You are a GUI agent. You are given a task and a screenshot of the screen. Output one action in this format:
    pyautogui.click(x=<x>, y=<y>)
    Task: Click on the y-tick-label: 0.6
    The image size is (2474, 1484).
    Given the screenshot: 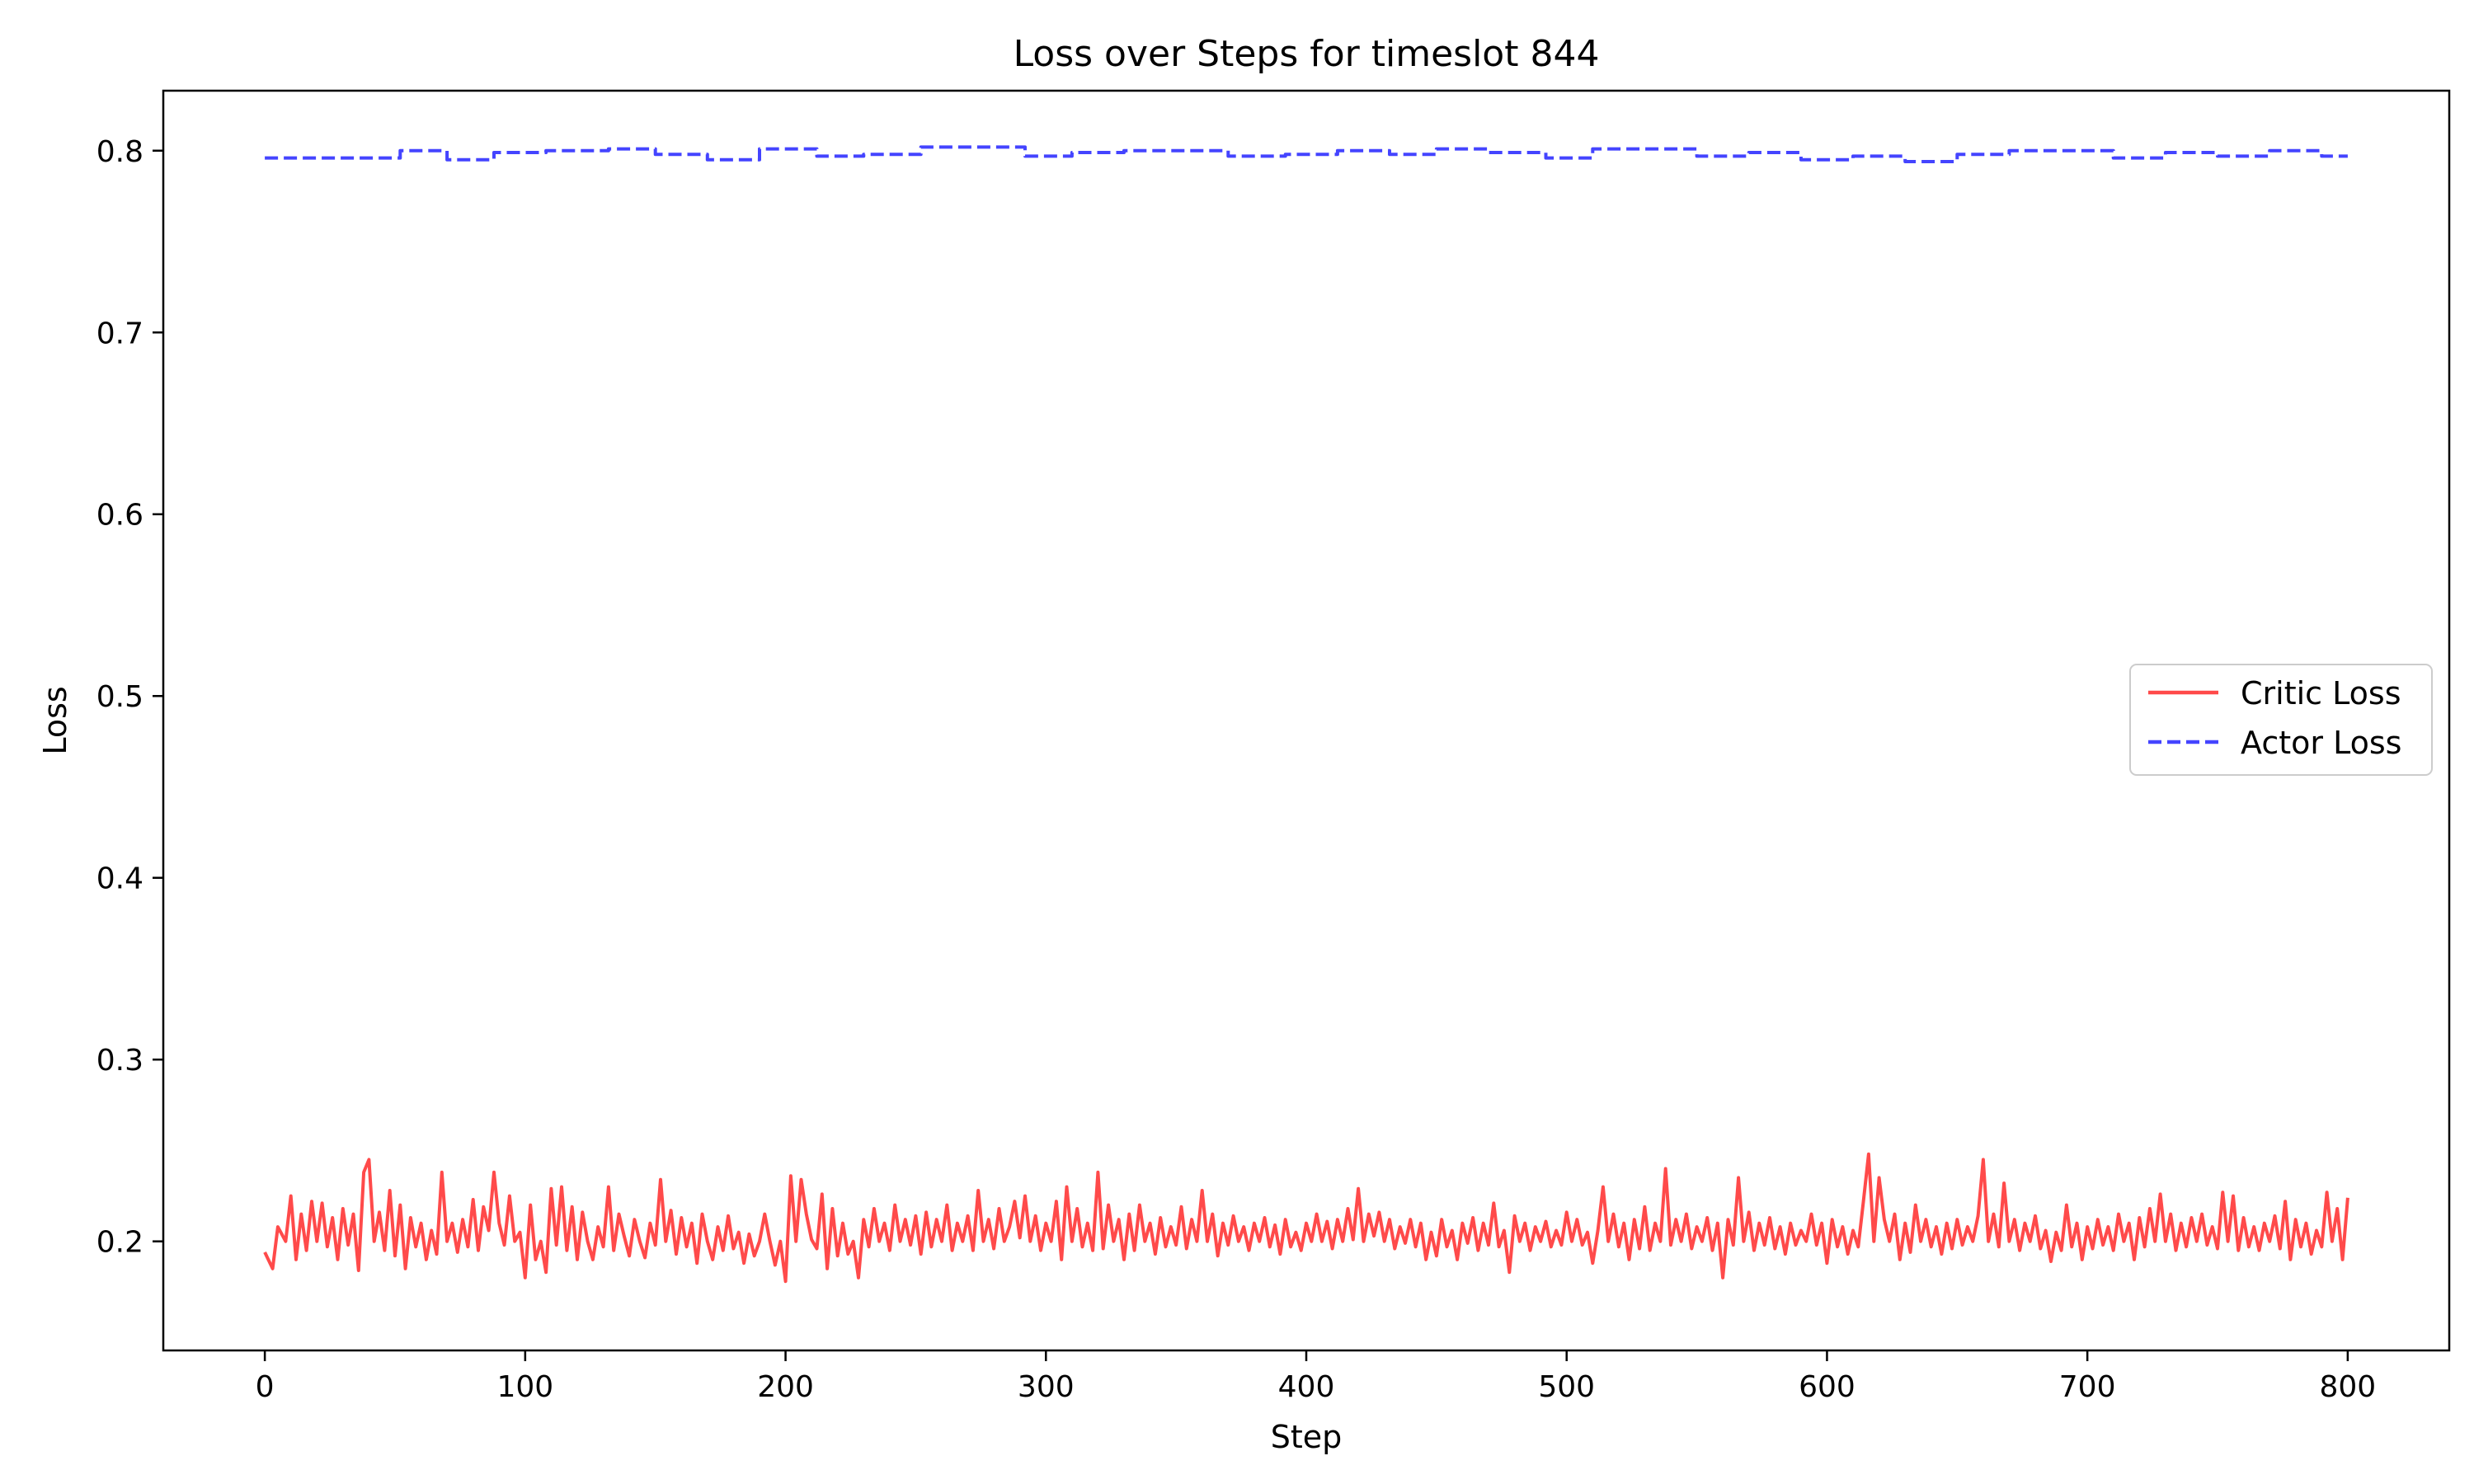 What is the action you would take?
    pyautogui.click(x=119, y=516)
    